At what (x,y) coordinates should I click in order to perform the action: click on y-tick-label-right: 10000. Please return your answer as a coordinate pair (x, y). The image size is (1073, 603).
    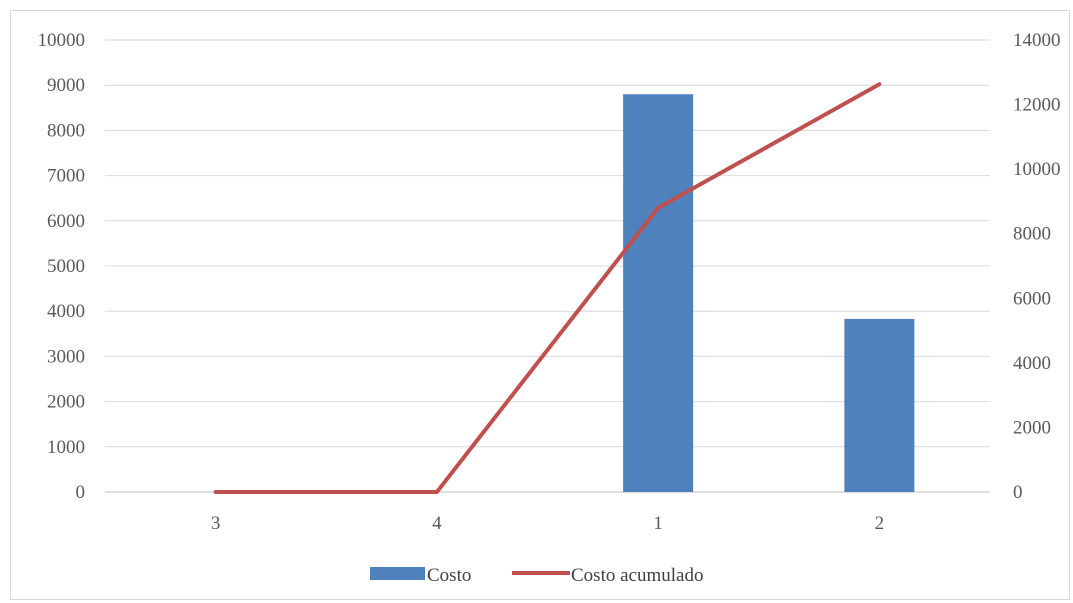
    Looking at the image, I should click on (1037, 169).